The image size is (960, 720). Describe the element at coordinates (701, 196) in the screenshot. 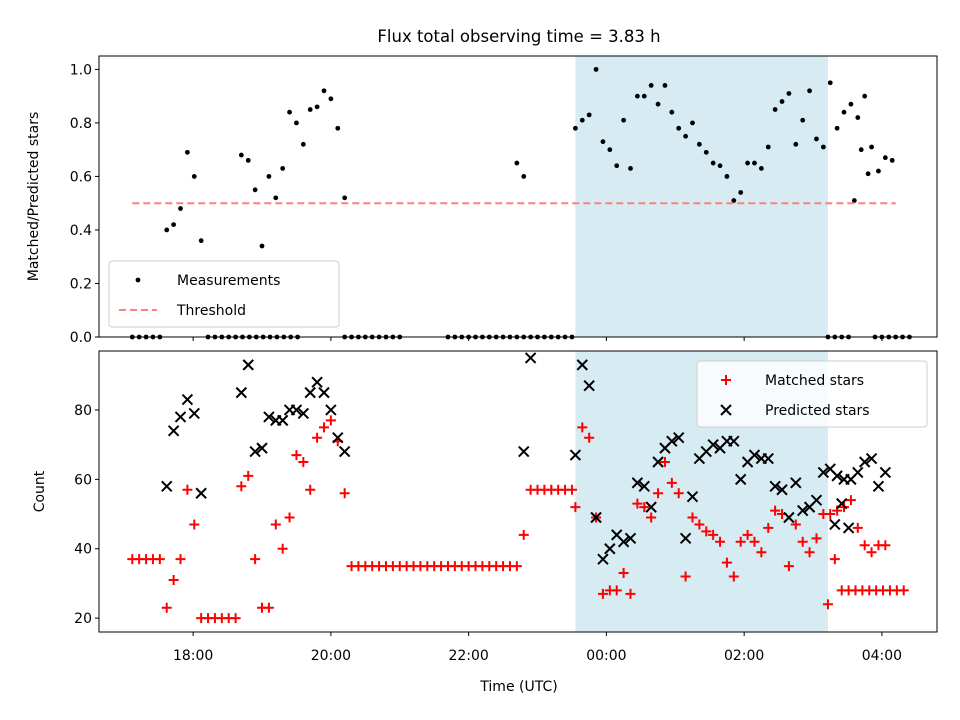

I see `ratio-panel-highlight-span` at that location.